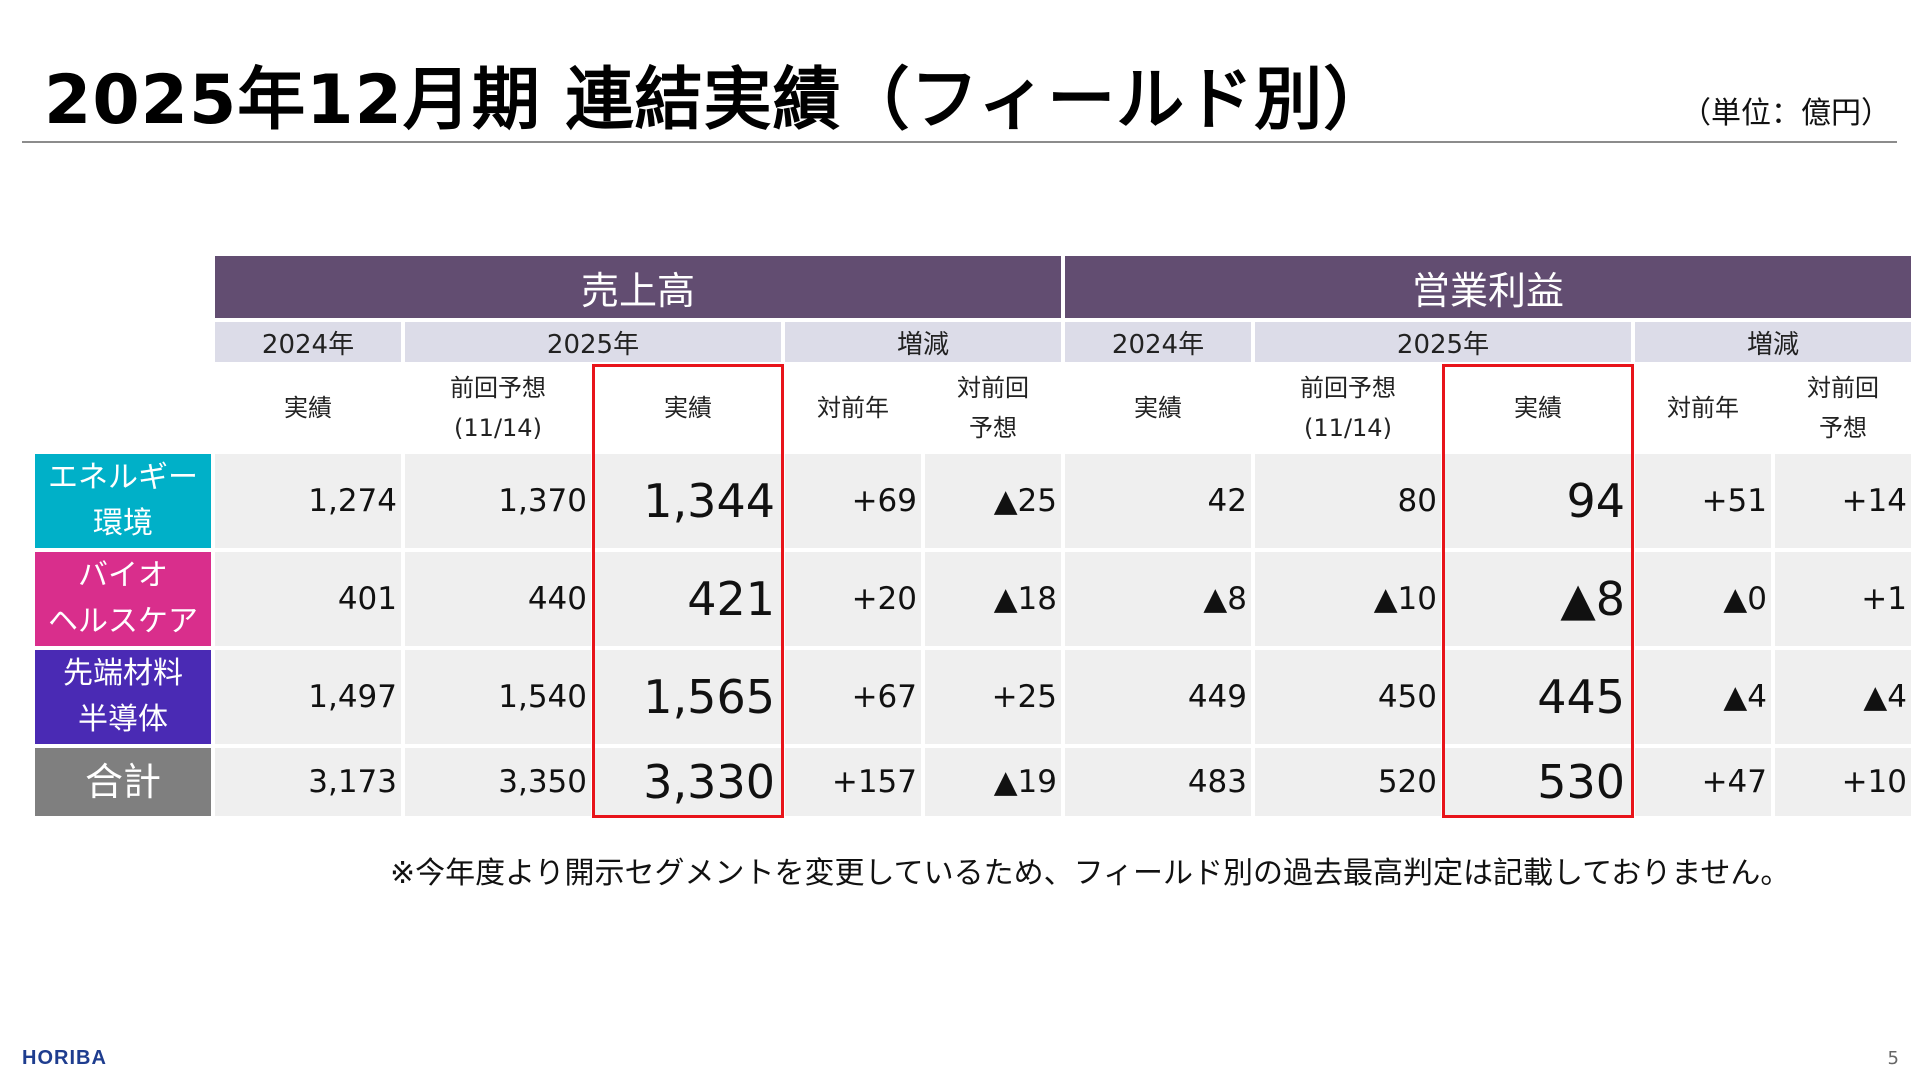 This screenshot has width=1919, height=1080. Describe the element at coordinates (718, 100) in the screenshot. I see `page-title: 2025年12月期 連結実績（フィールド別）` at that location.